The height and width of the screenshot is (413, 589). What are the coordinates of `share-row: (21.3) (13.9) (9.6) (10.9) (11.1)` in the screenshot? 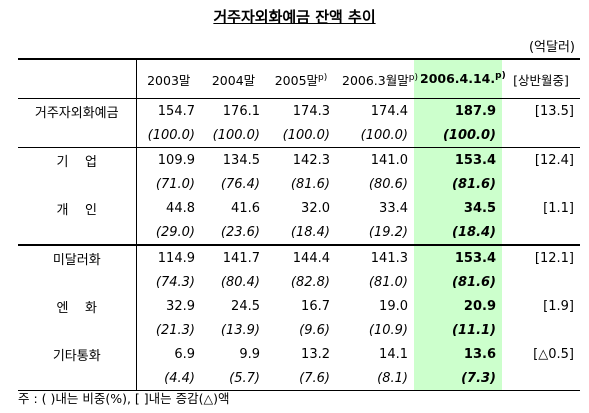 It's located at (299, 330).